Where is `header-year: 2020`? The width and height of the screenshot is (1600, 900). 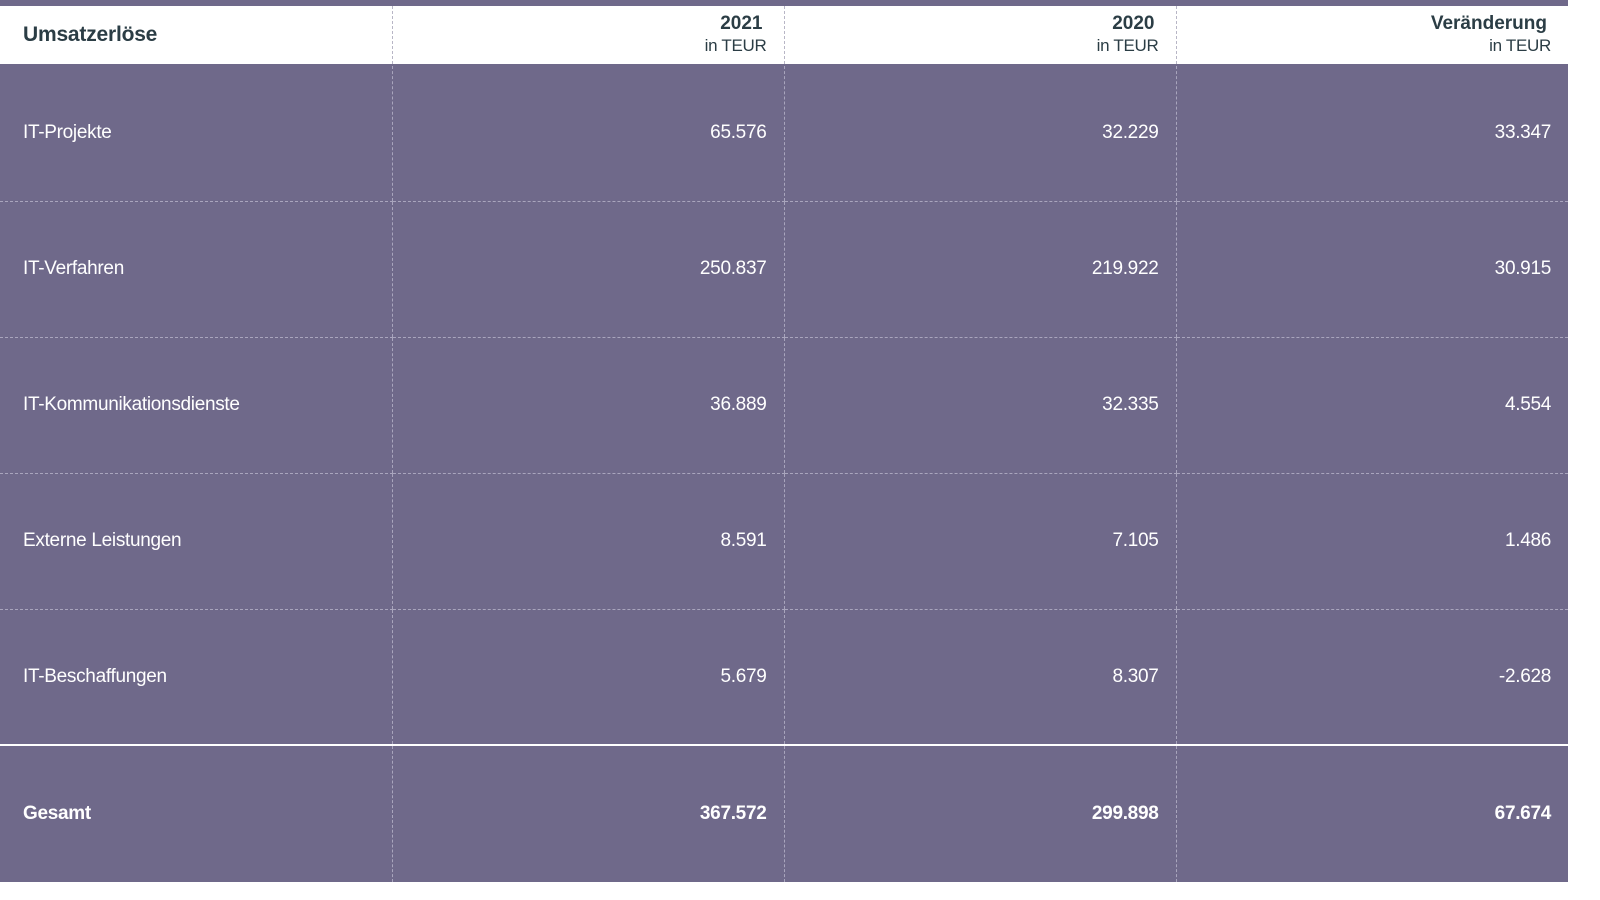
header-year: 2020 is located at coordinates (1133, 23).